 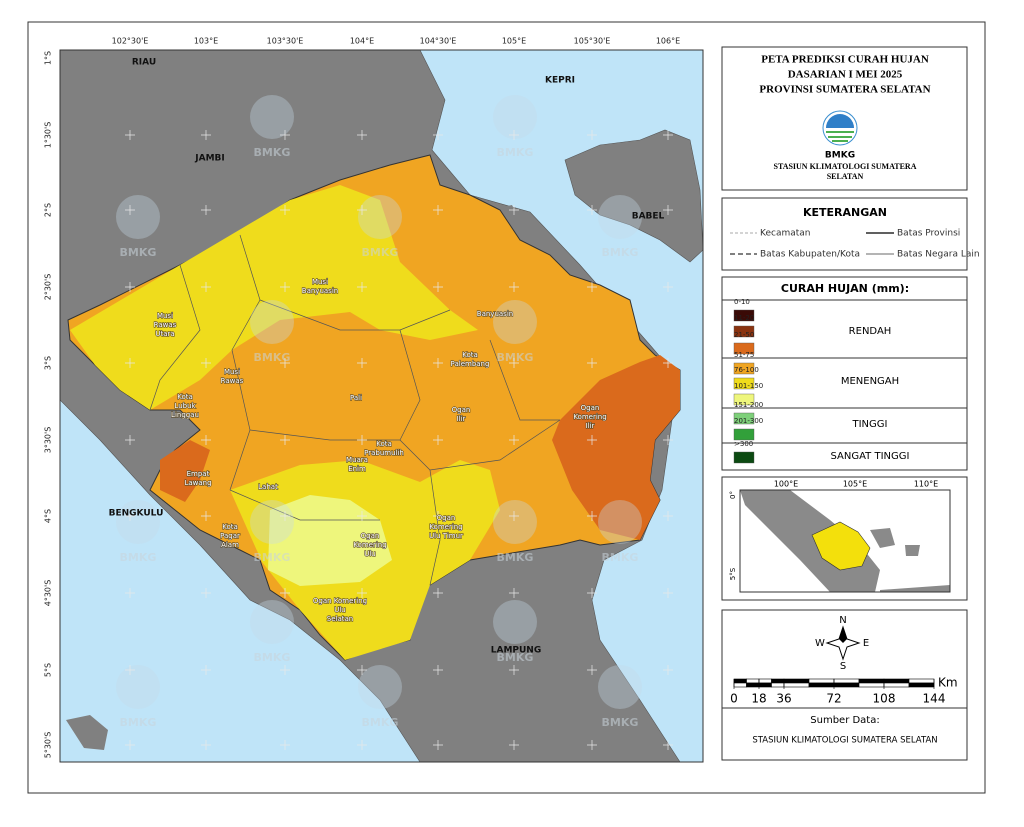 I want to click on land-island, so click(x=87, y=732).